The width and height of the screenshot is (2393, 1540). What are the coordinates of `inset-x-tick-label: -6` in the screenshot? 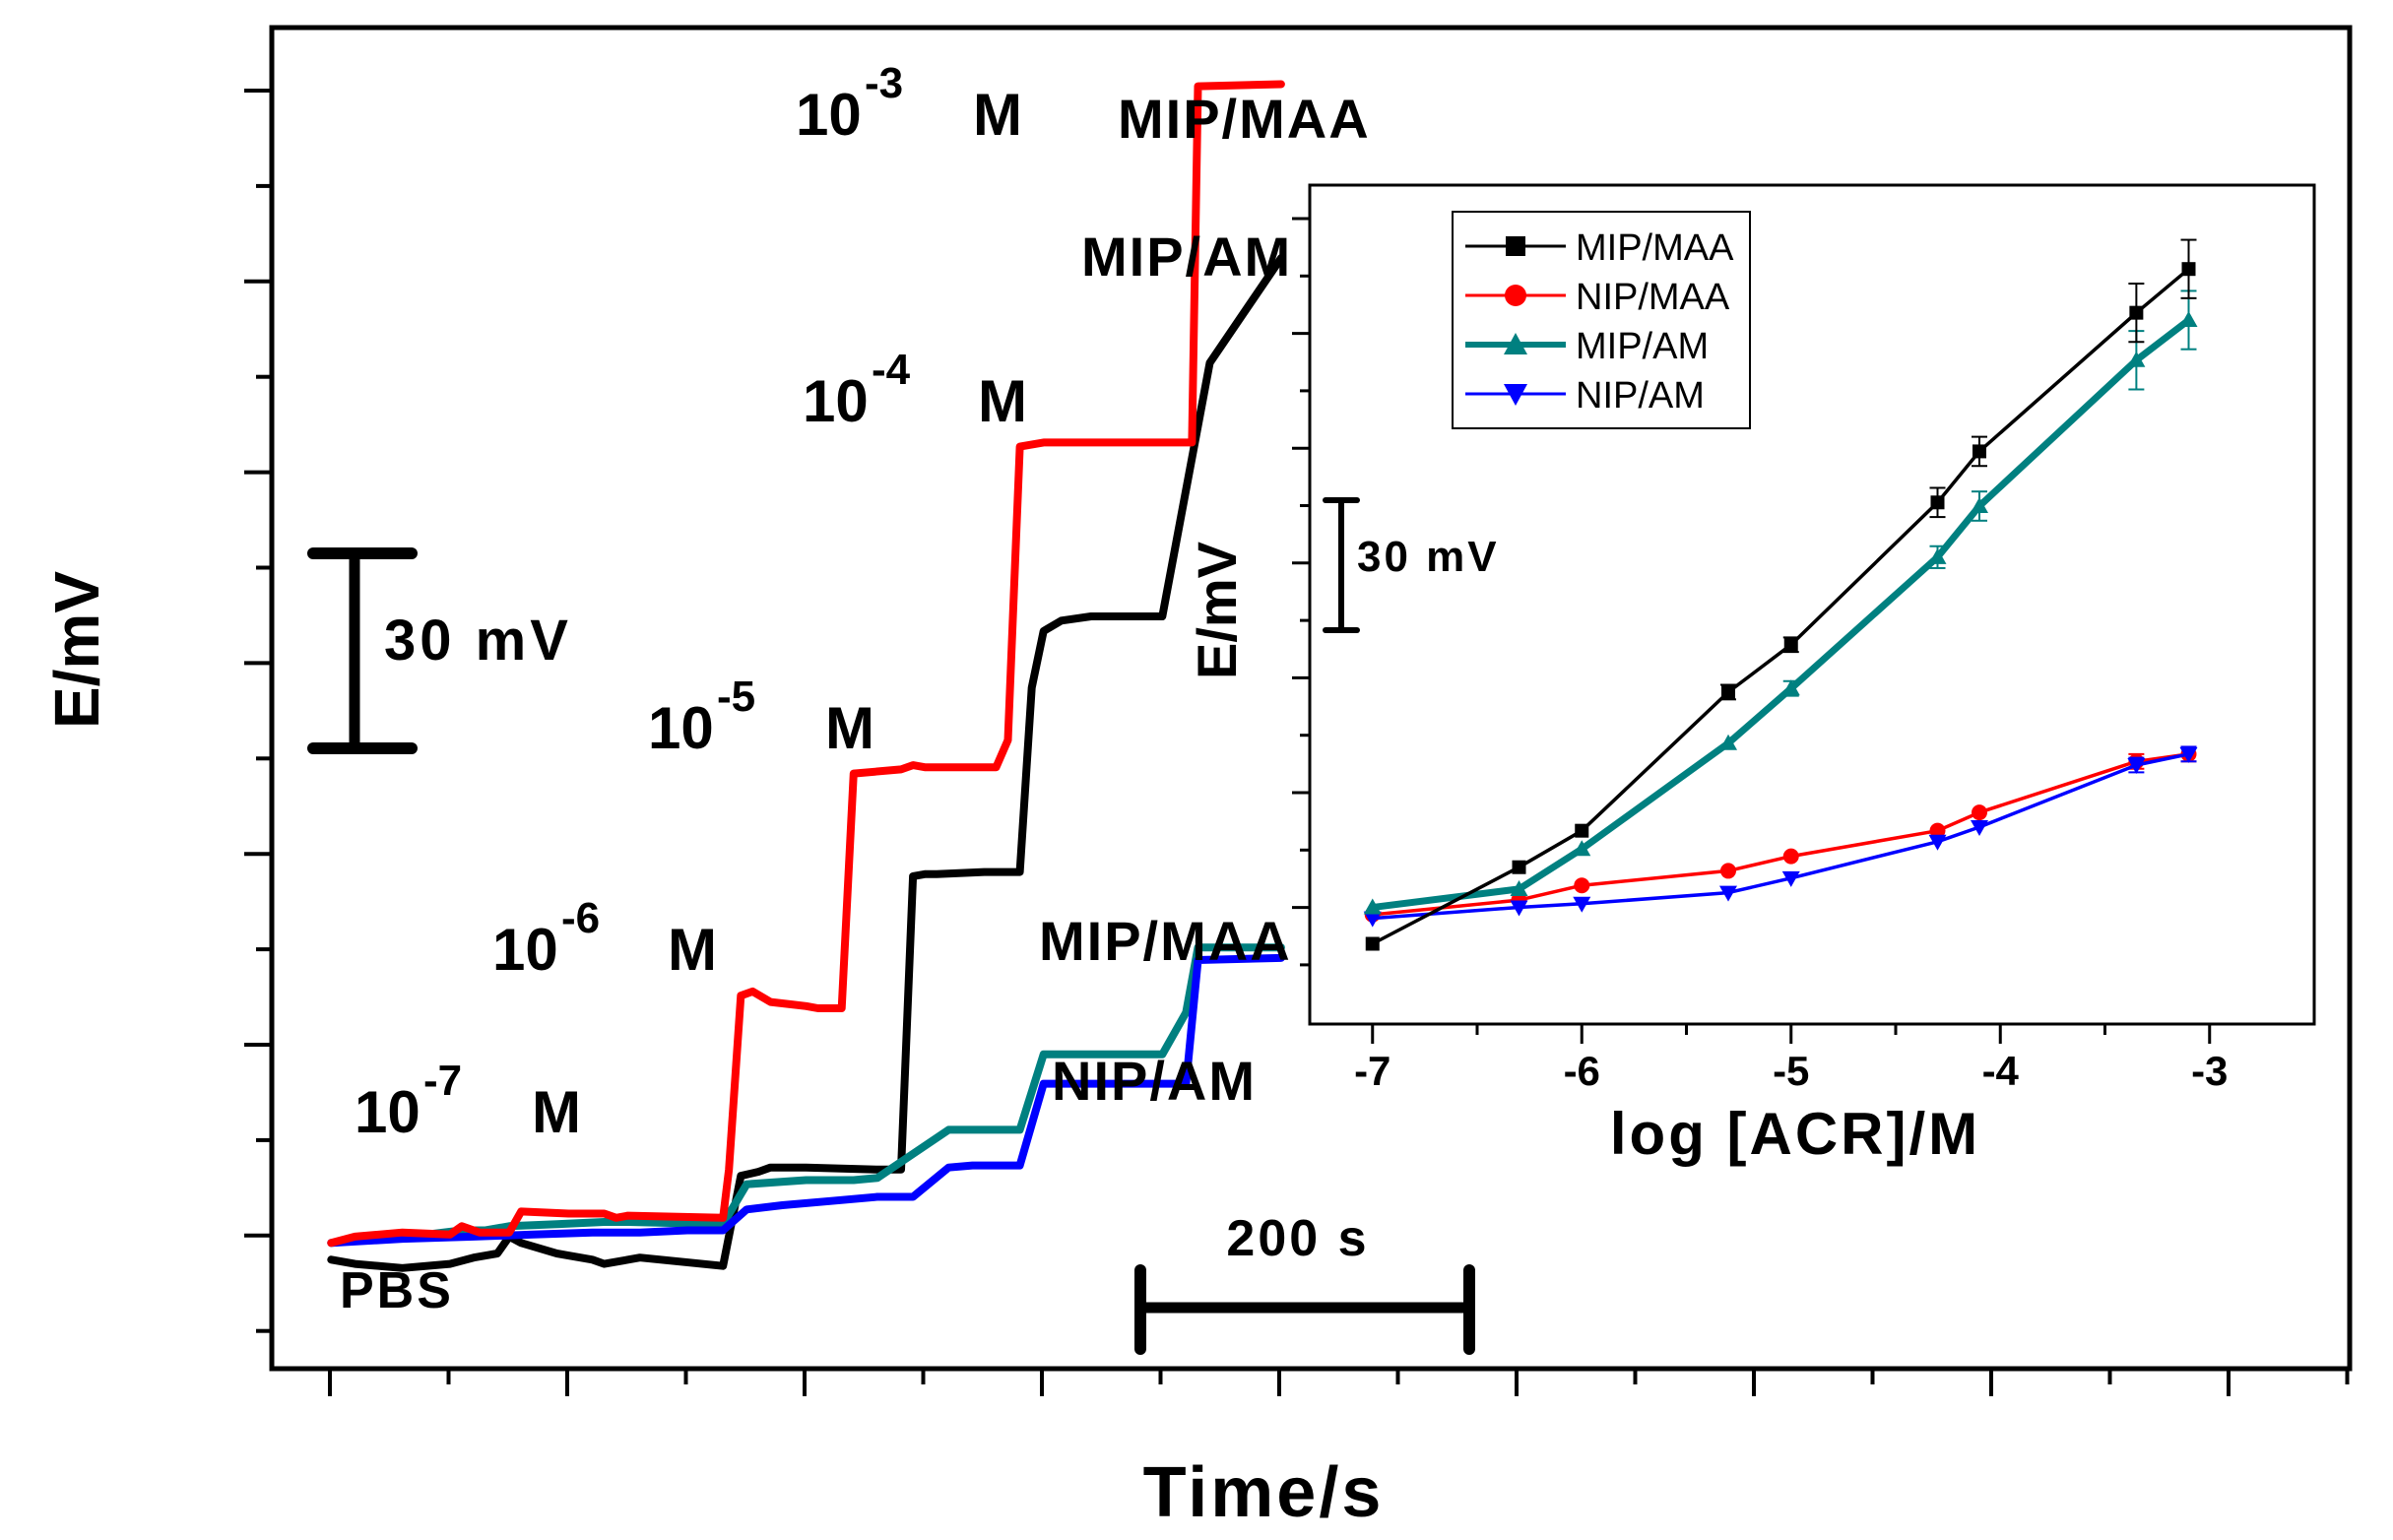 It's located at (1582, 1071).